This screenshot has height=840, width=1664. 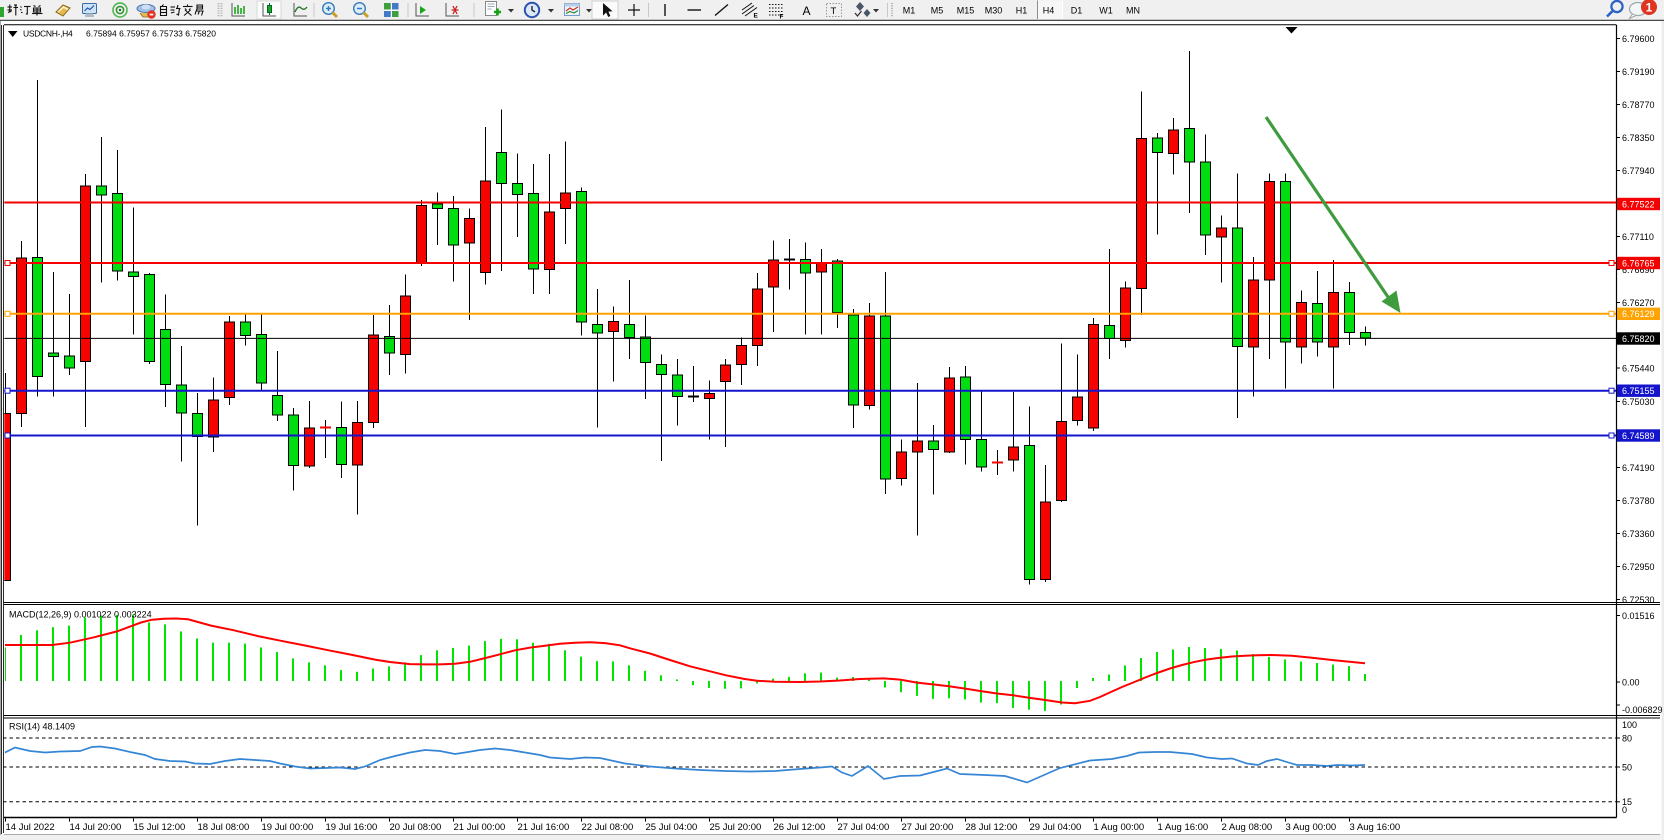 What do you see at coordinates (806, 11) in the screenshot?
I see `svg-text: A` at bounding box center [806, 11].